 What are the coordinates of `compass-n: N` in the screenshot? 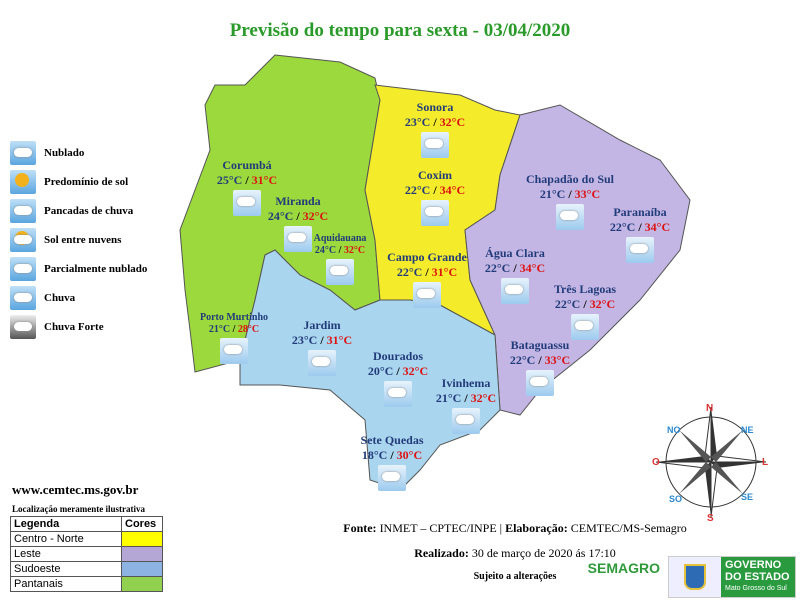 It's located at (710, 408).